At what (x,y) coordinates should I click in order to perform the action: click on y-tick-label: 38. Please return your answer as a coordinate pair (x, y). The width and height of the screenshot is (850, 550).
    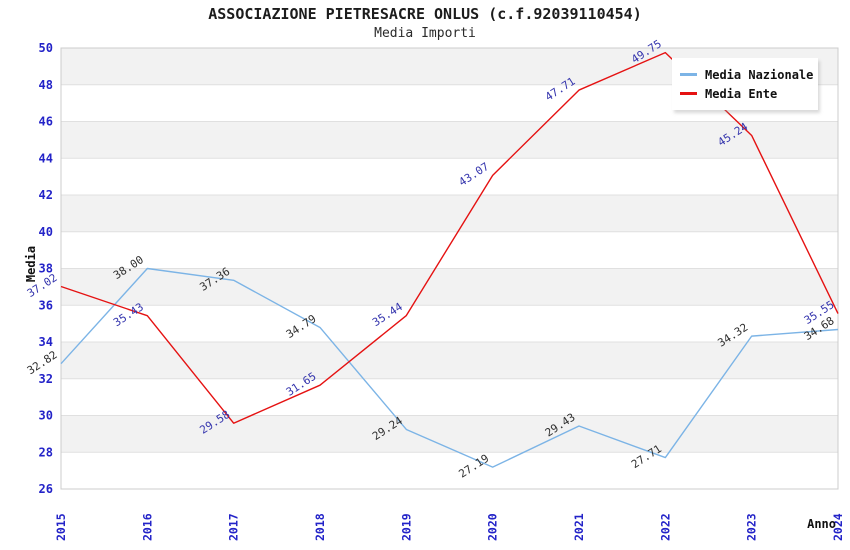
    Looking at the image, I should click on (46, 269).